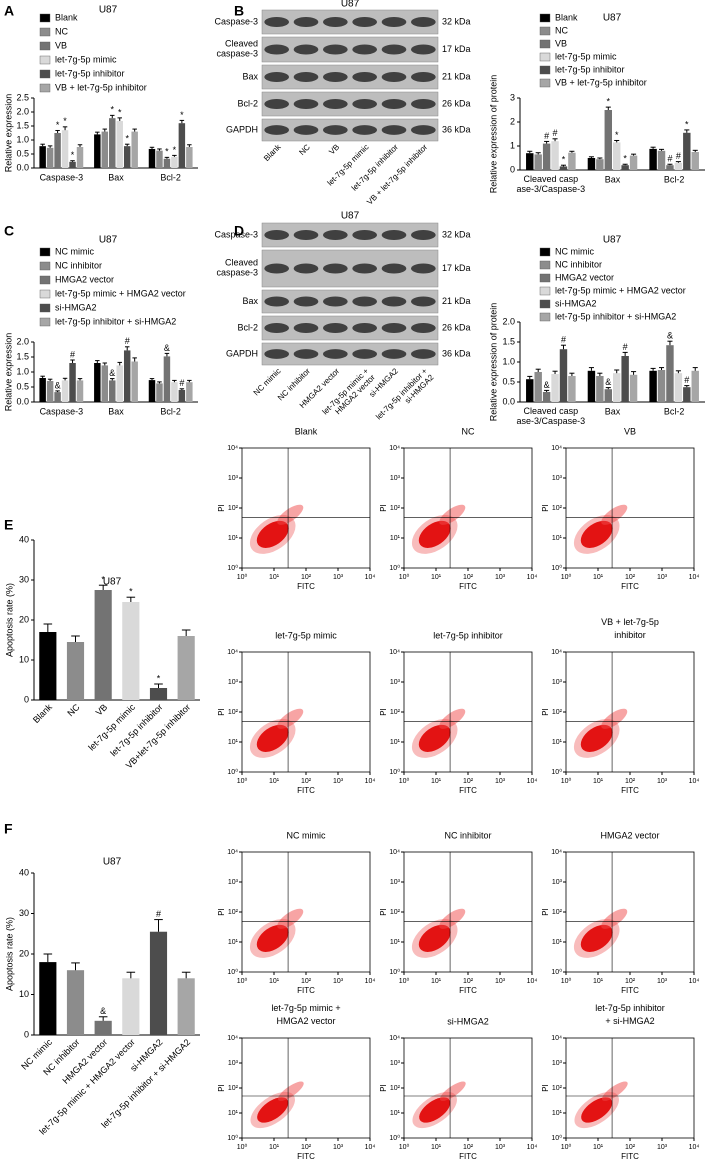 Image resolution: width=709 pixels, height=1165 pixels. I want to click on blot-kda: 36 kDa, so click(456, 353).